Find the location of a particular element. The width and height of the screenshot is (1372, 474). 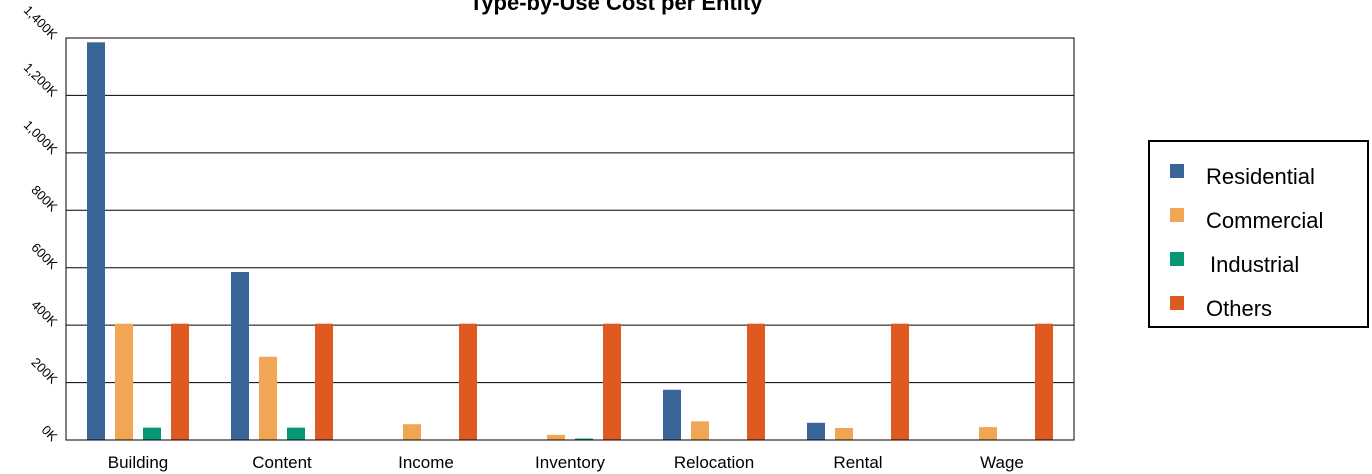

x-tick-label: Building is located at coordinates (138, 462).